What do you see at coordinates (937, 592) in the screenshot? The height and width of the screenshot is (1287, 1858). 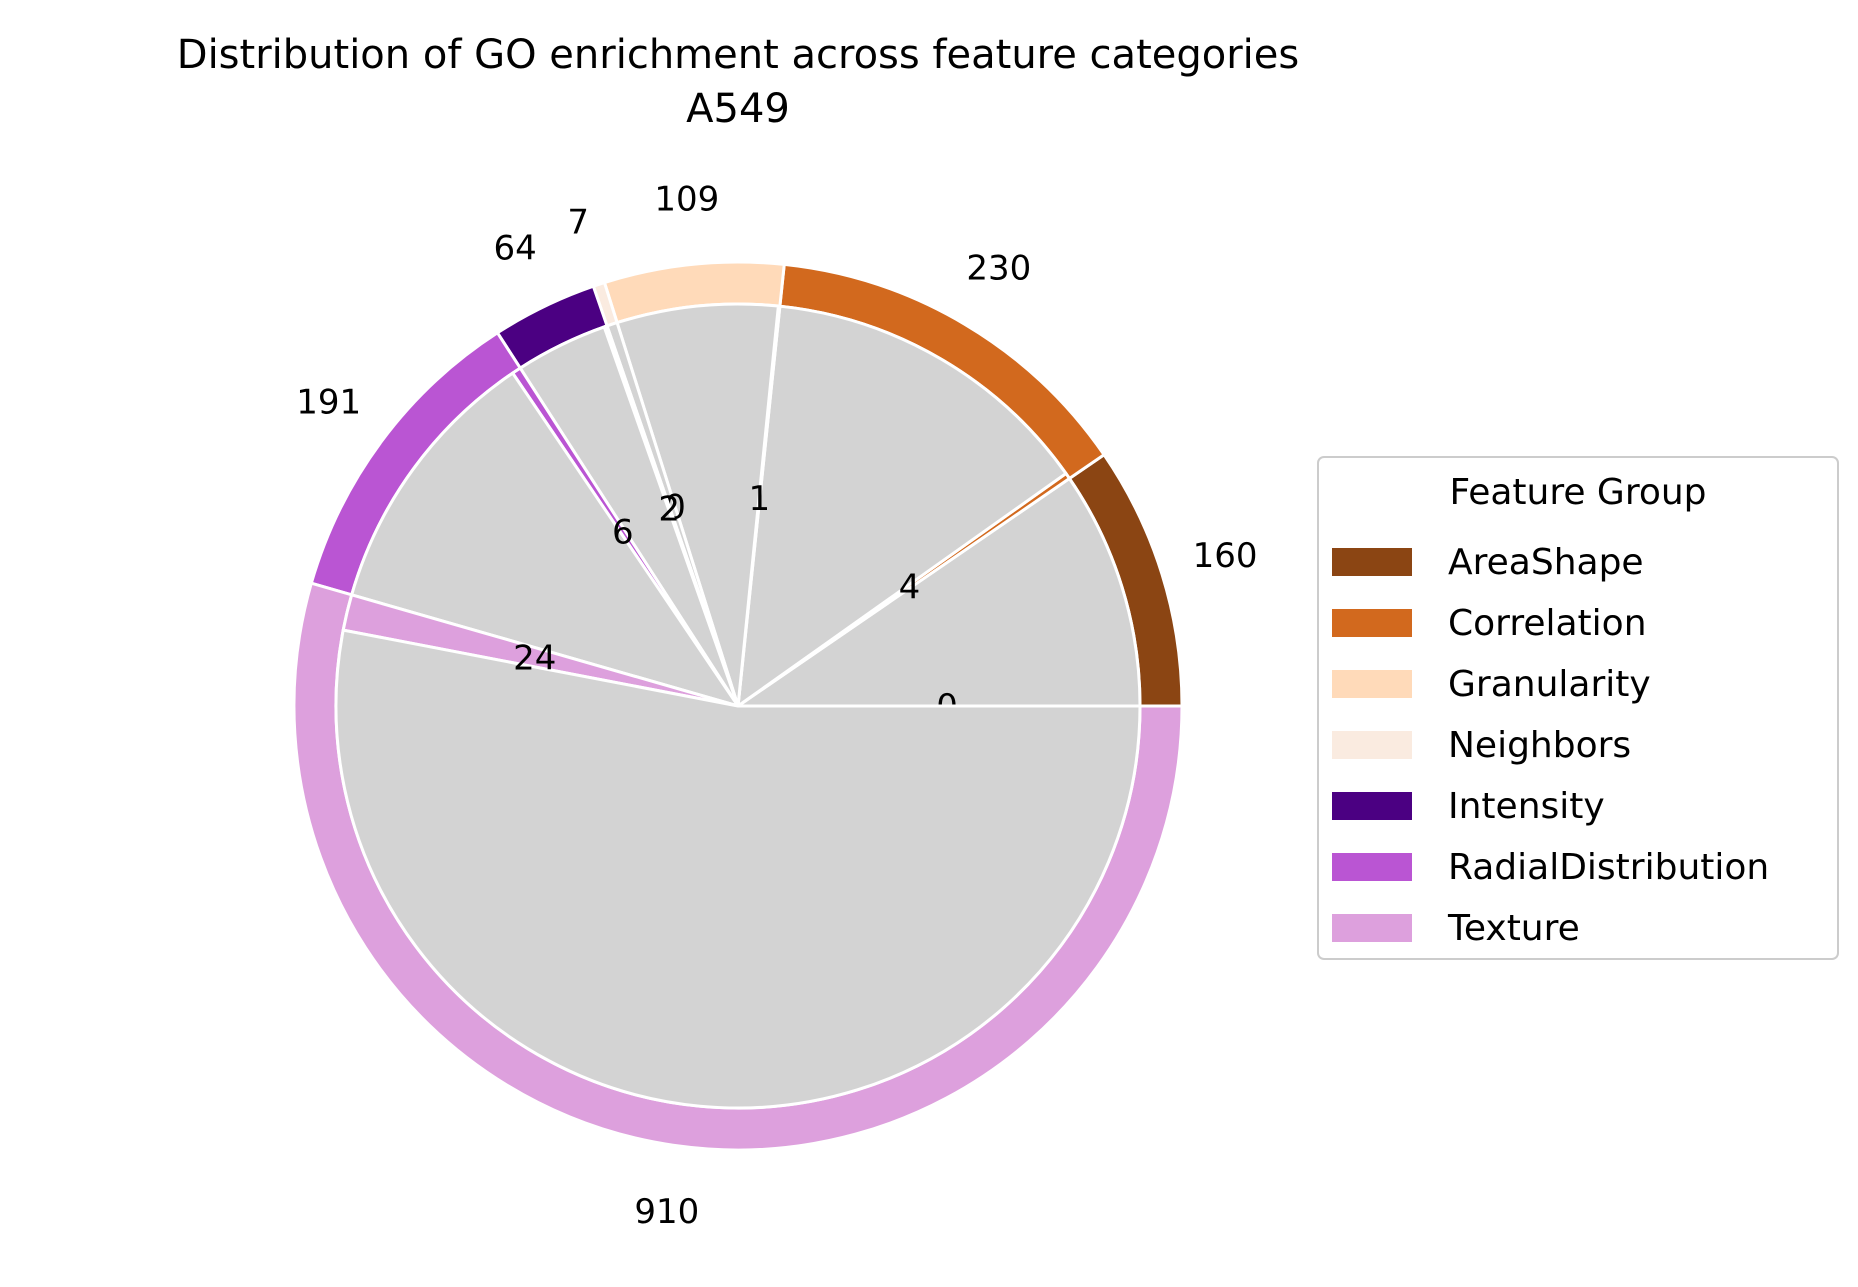 I see `inner-slice-rest-areashape` at bounding box center [937, 592].